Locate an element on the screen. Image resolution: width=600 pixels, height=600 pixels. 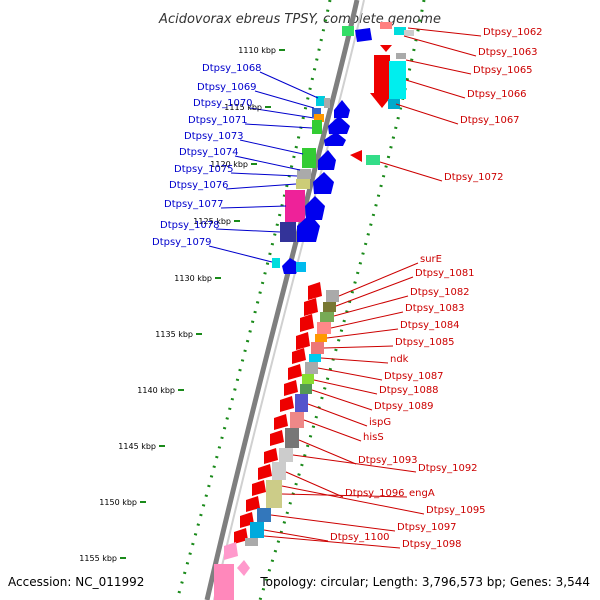
forward-gene-label: Dtpsy_1085 is located at coordinates (425, 342).